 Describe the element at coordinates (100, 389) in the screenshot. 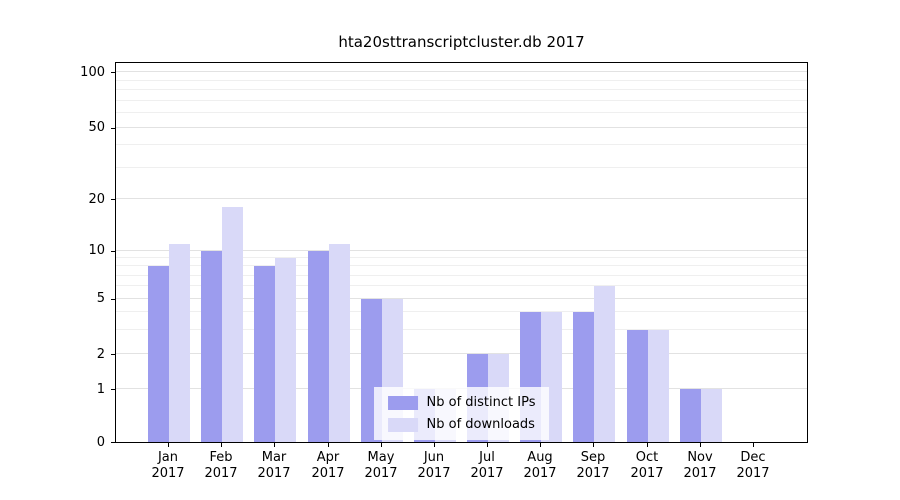

I see `y-tick-label: 1` at that location.